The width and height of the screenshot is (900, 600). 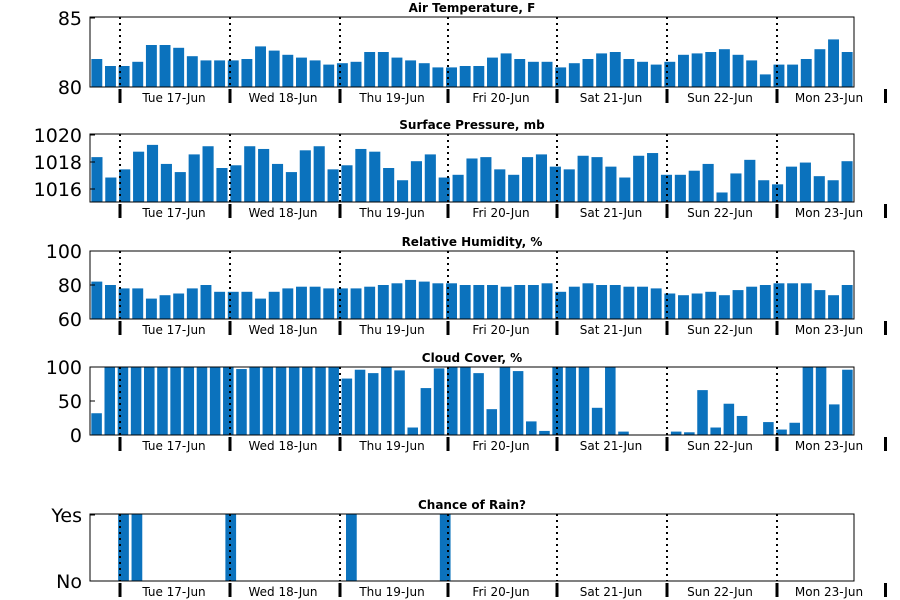 What do you see at coordinates (391, 213) in the screenshot?
I see `x-tick-label: Thu 19-Jun` at bounding box center [391, 213].